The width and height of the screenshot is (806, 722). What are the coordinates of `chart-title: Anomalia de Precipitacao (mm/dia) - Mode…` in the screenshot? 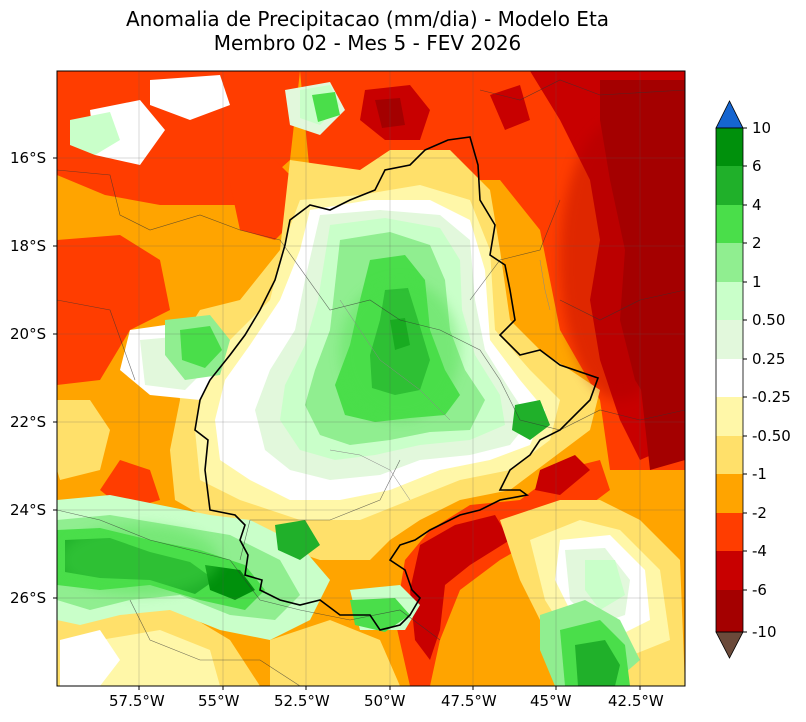 It's located at (367, 19).